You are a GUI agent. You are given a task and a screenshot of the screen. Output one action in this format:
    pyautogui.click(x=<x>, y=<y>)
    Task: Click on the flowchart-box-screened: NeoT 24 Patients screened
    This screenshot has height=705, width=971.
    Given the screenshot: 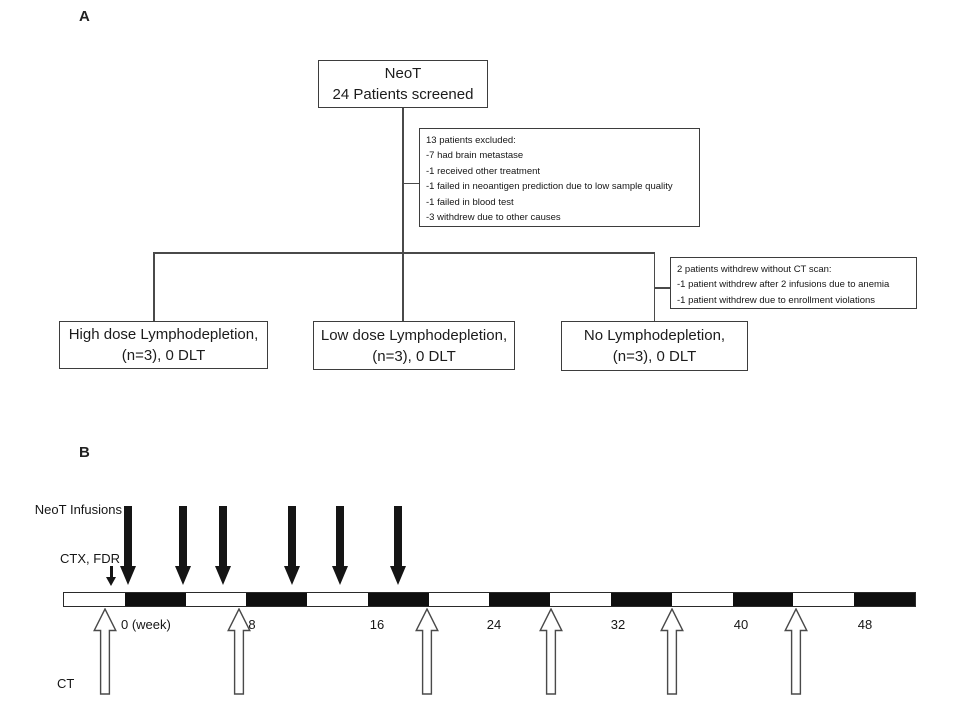 What is the action you would take?
    pyautogui.click(x=403, y=84)
    